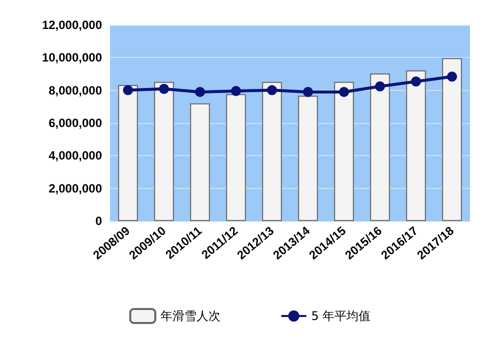  What do you see at coordinates (75, 90) in the screenshot?
I see `y-tick-label: 8,000,000` at bounding box center [75, 90].